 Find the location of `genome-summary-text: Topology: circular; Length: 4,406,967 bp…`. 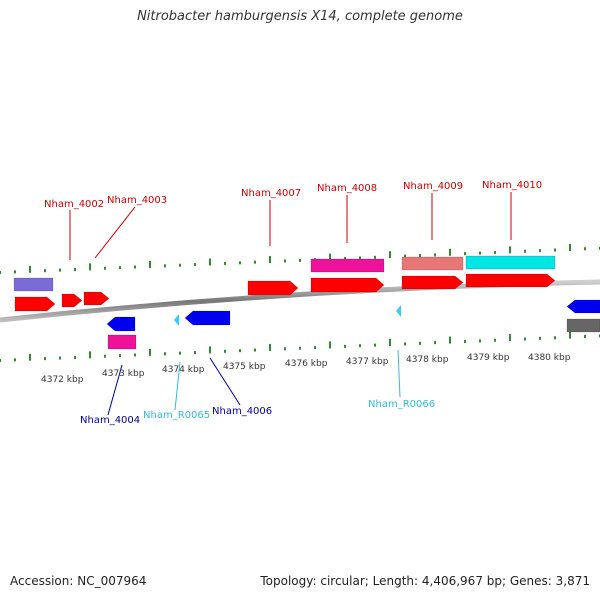

genome-summary-text: Topology: circular; Length: 4,406,967 bp… is located at coordinates (425, 581).